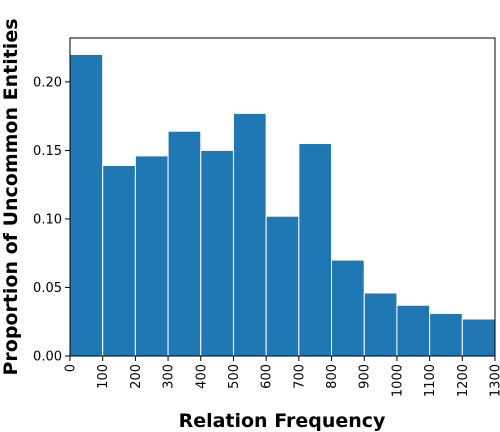 This screenshot has height=432, width=500. Describe the element at coordinates (365, 376) in the screenshot. I see `x-tick-label: 900` at that location.